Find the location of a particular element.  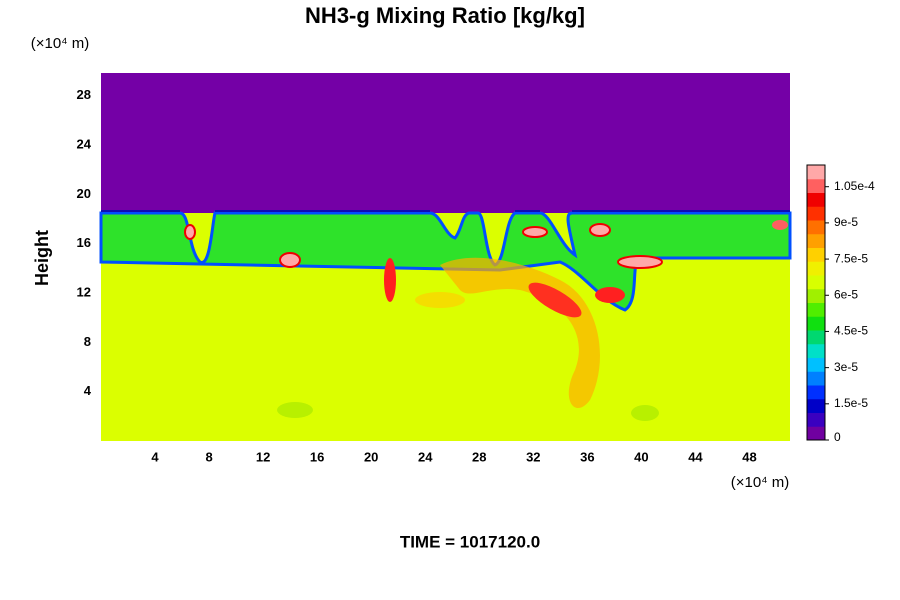

x-tick-label: 44 is located at coordinates (695, 456).